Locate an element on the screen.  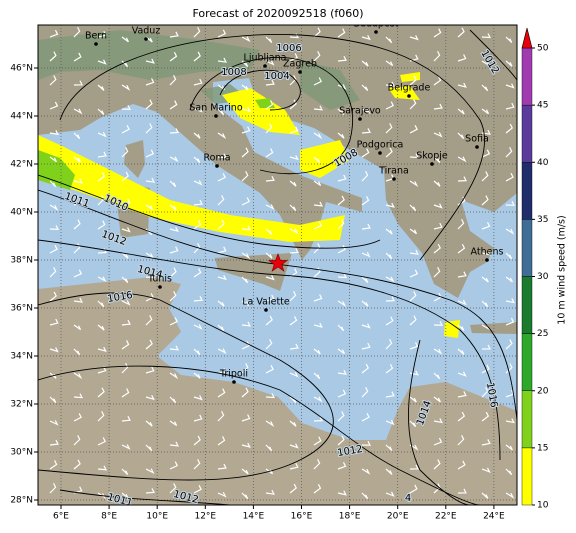
colorbar-tick-label: 45 is located at coordinates (542, 106).